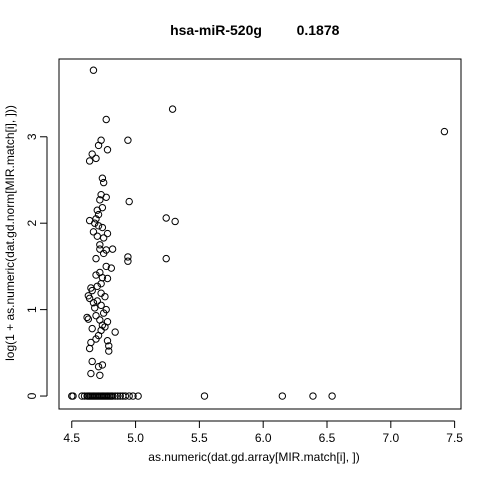 The image size is (480, 480). Describe the element at coordinates (216, 30) in the screenshot. I see `chart-title-mirna: hsa-miR-520g` at that location.